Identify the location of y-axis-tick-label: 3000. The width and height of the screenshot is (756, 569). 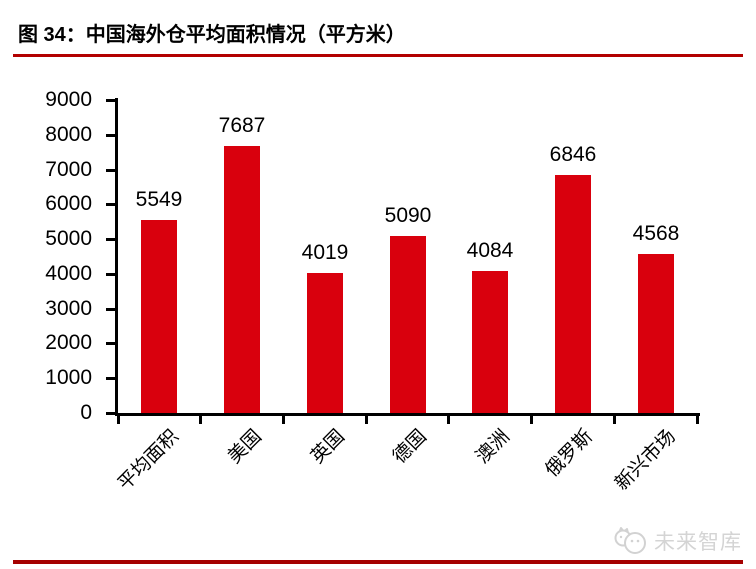
(68, 308).